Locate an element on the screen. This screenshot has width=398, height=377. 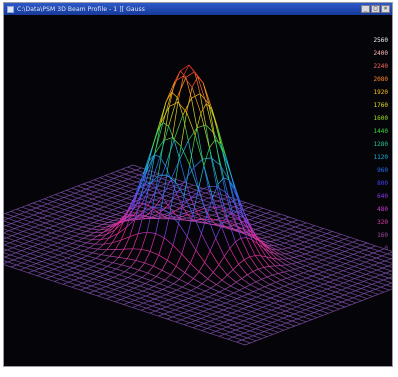
minimize-button: _ is located at coordinates (365, 9).